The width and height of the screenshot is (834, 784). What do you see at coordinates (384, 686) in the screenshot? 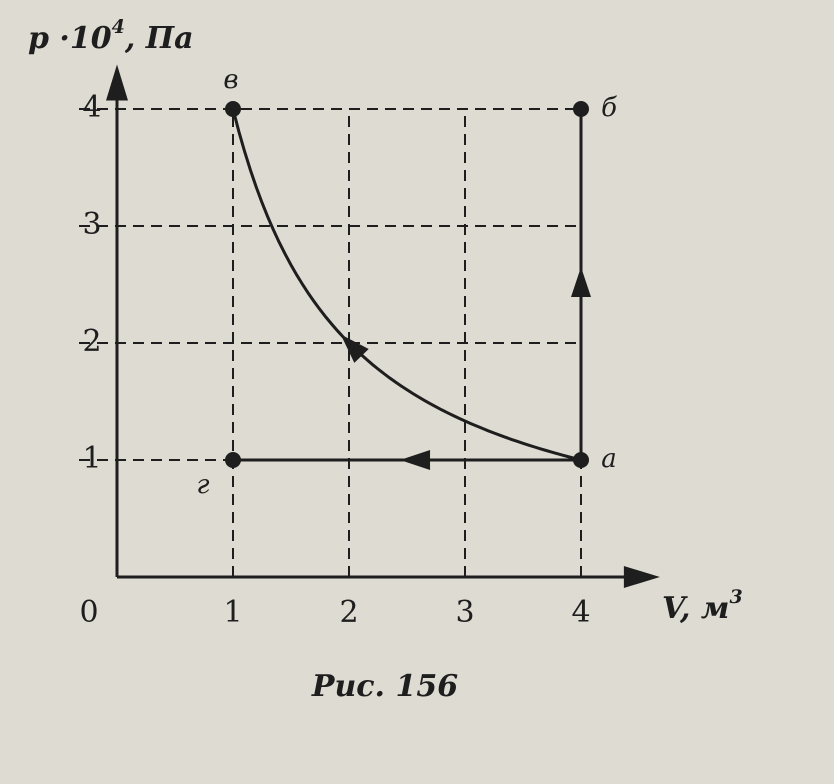
I see `caption: Рис. 156` at bounding box center [384, 686].